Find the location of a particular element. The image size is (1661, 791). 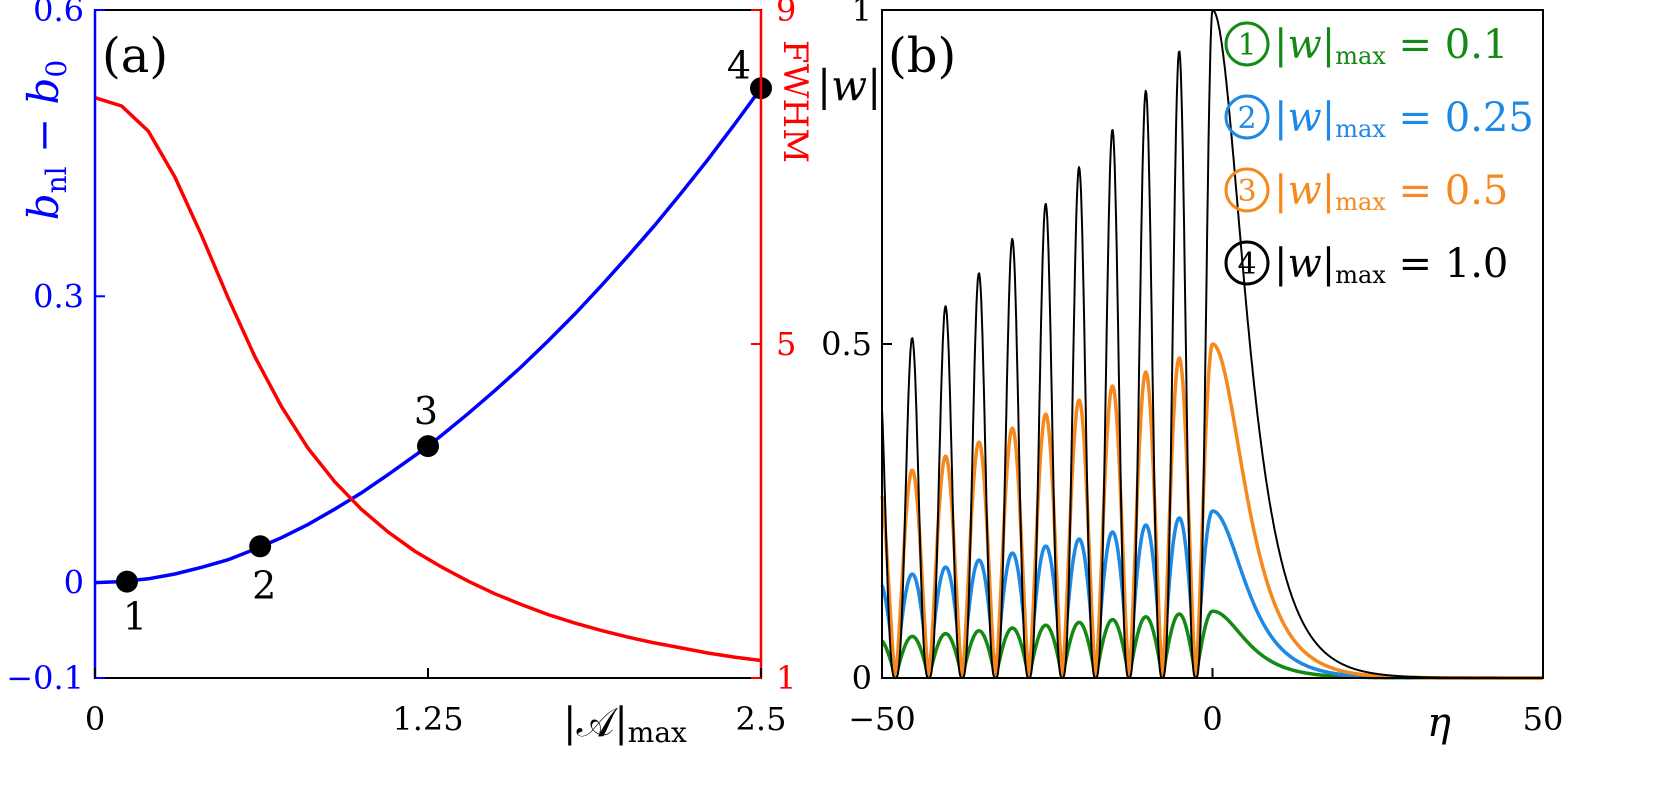

panel-a-right-tick-label: 5 is located at coordinates (786, 344).